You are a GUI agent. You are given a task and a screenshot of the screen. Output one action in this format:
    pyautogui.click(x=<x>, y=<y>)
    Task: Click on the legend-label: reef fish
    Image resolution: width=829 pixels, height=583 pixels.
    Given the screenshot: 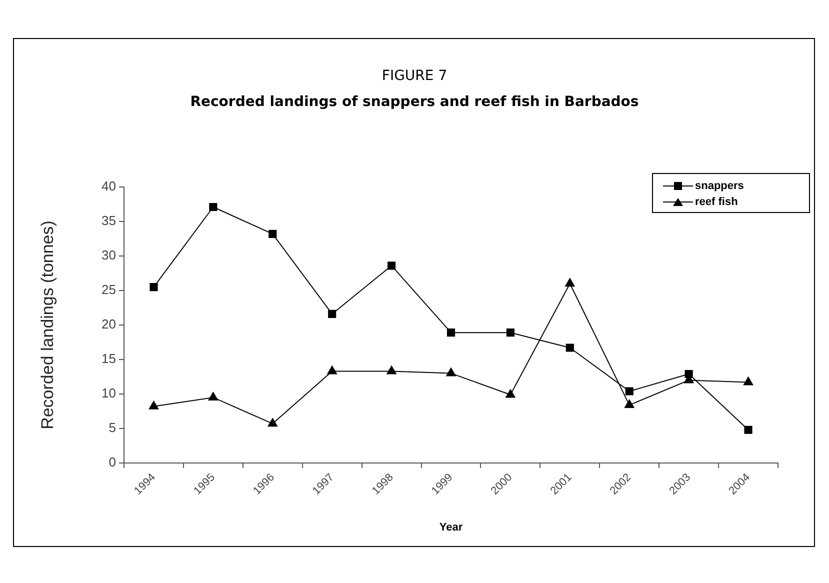 What is the action you would take?
    pyautogui.click(x=716, y=202)
    